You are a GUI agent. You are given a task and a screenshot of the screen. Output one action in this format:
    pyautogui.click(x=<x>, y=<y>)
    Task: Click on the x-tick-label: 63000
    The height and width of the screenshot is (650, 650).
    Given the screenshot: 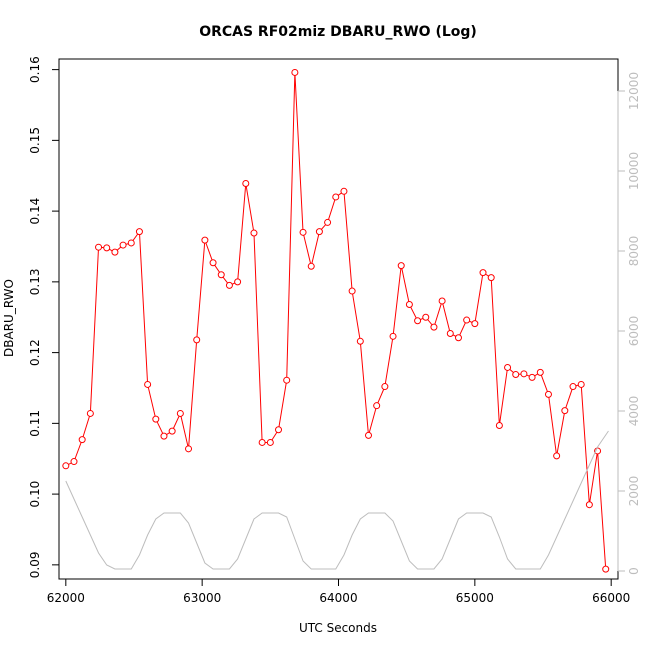 What is the action you would take?
    pyautogui.click(x=202, y=598)
    